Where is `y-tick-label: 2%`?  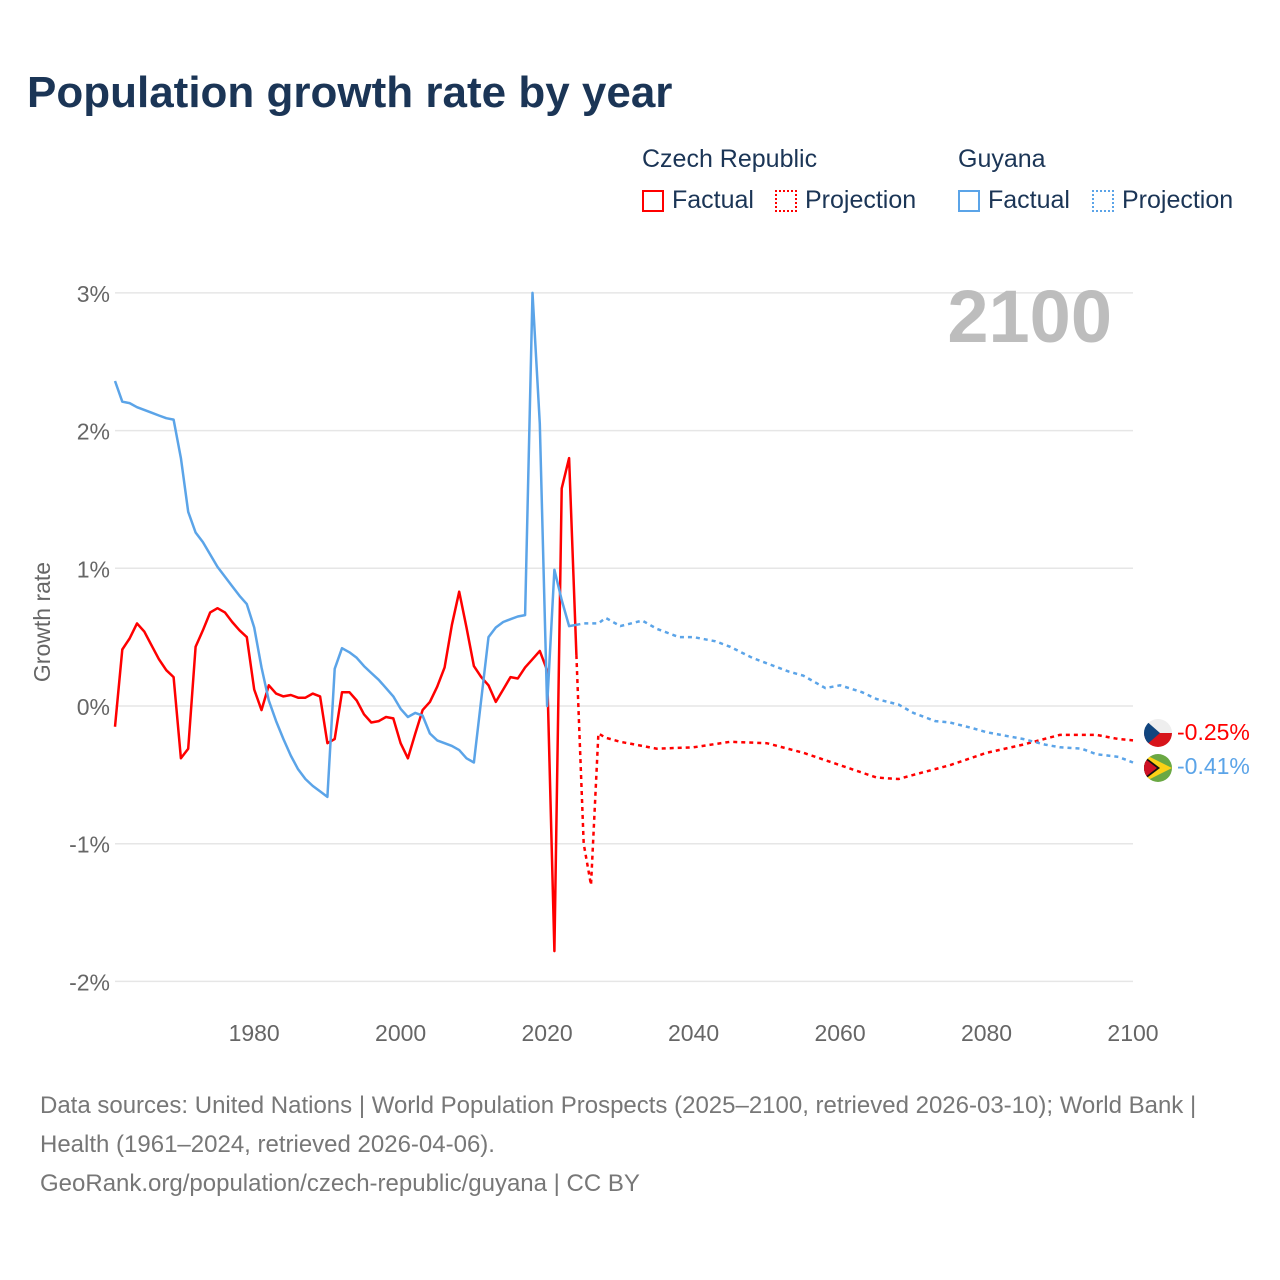
y-tick-label: 2% is located at coordinates (93, 432).